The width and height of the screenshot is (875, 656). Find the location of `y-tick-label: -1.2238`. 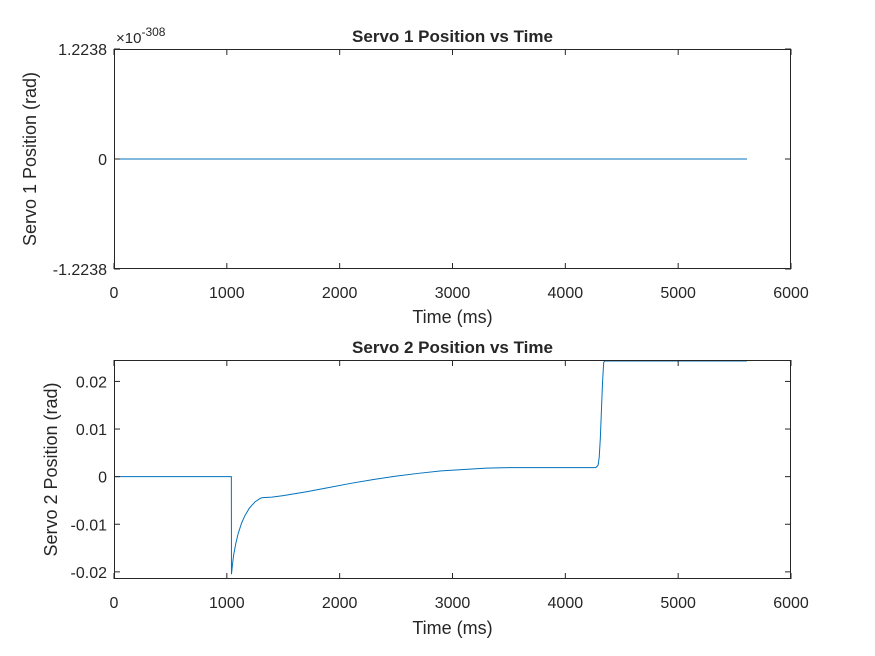

y-tick-label: -1.2238 is located at coordinates (80, 270).